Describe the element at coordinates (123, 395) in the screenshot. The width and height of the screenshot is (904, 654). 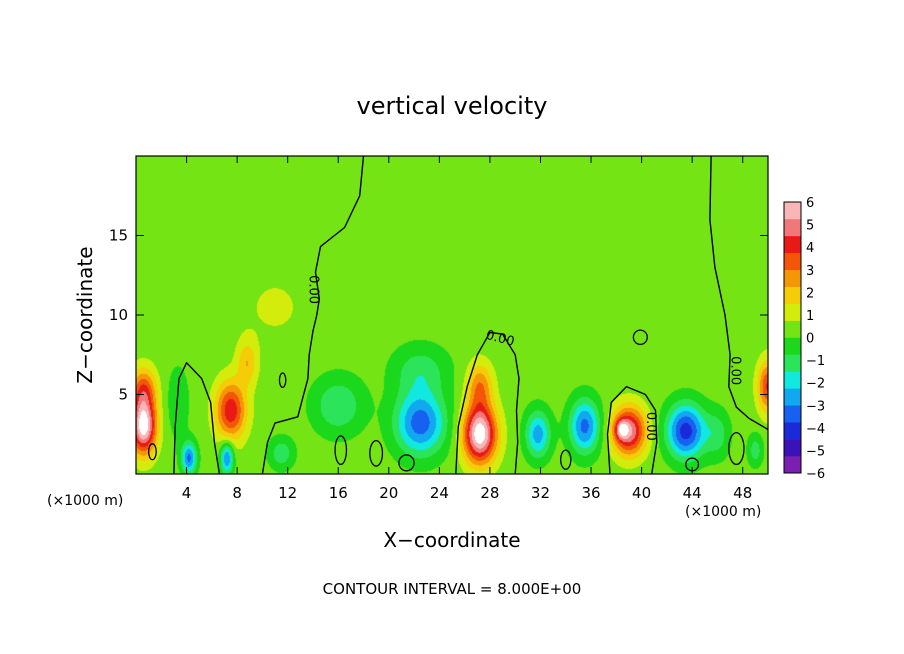
I see `y-tick-label: 5` at that location.